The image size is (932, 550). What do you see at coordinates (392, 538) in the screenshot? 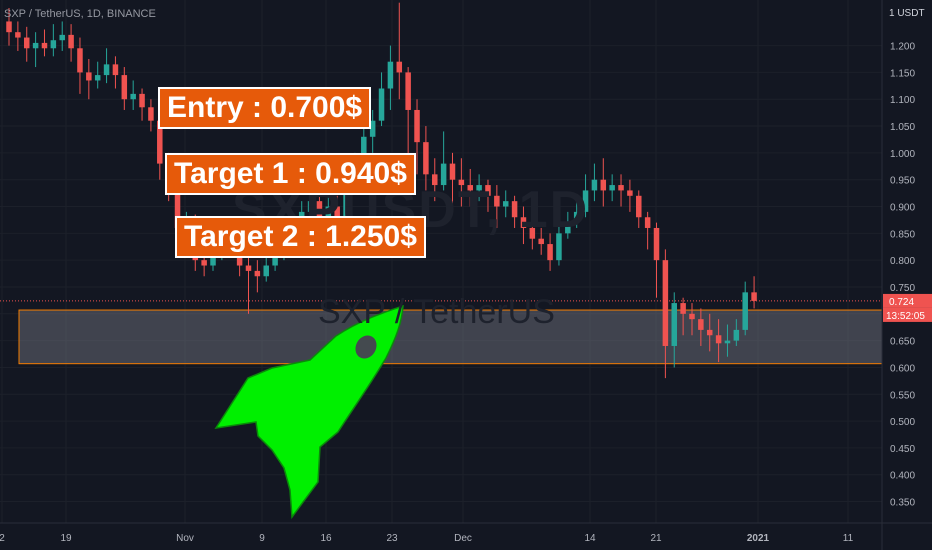
I see `x-tick-label: 23` at bounding box center [392, 538].